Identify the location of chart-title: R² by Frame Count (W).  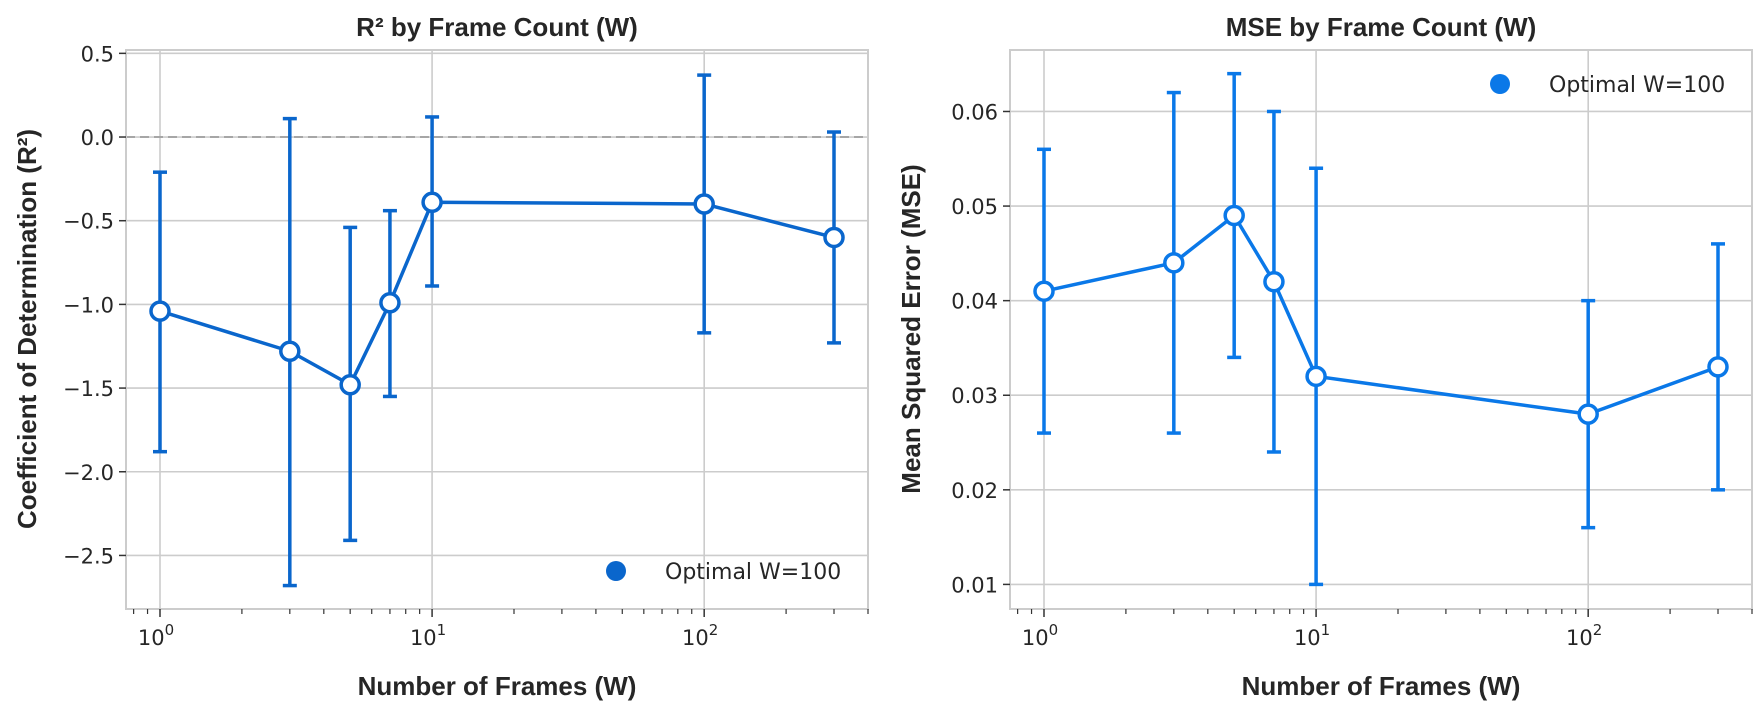
(497, 27).